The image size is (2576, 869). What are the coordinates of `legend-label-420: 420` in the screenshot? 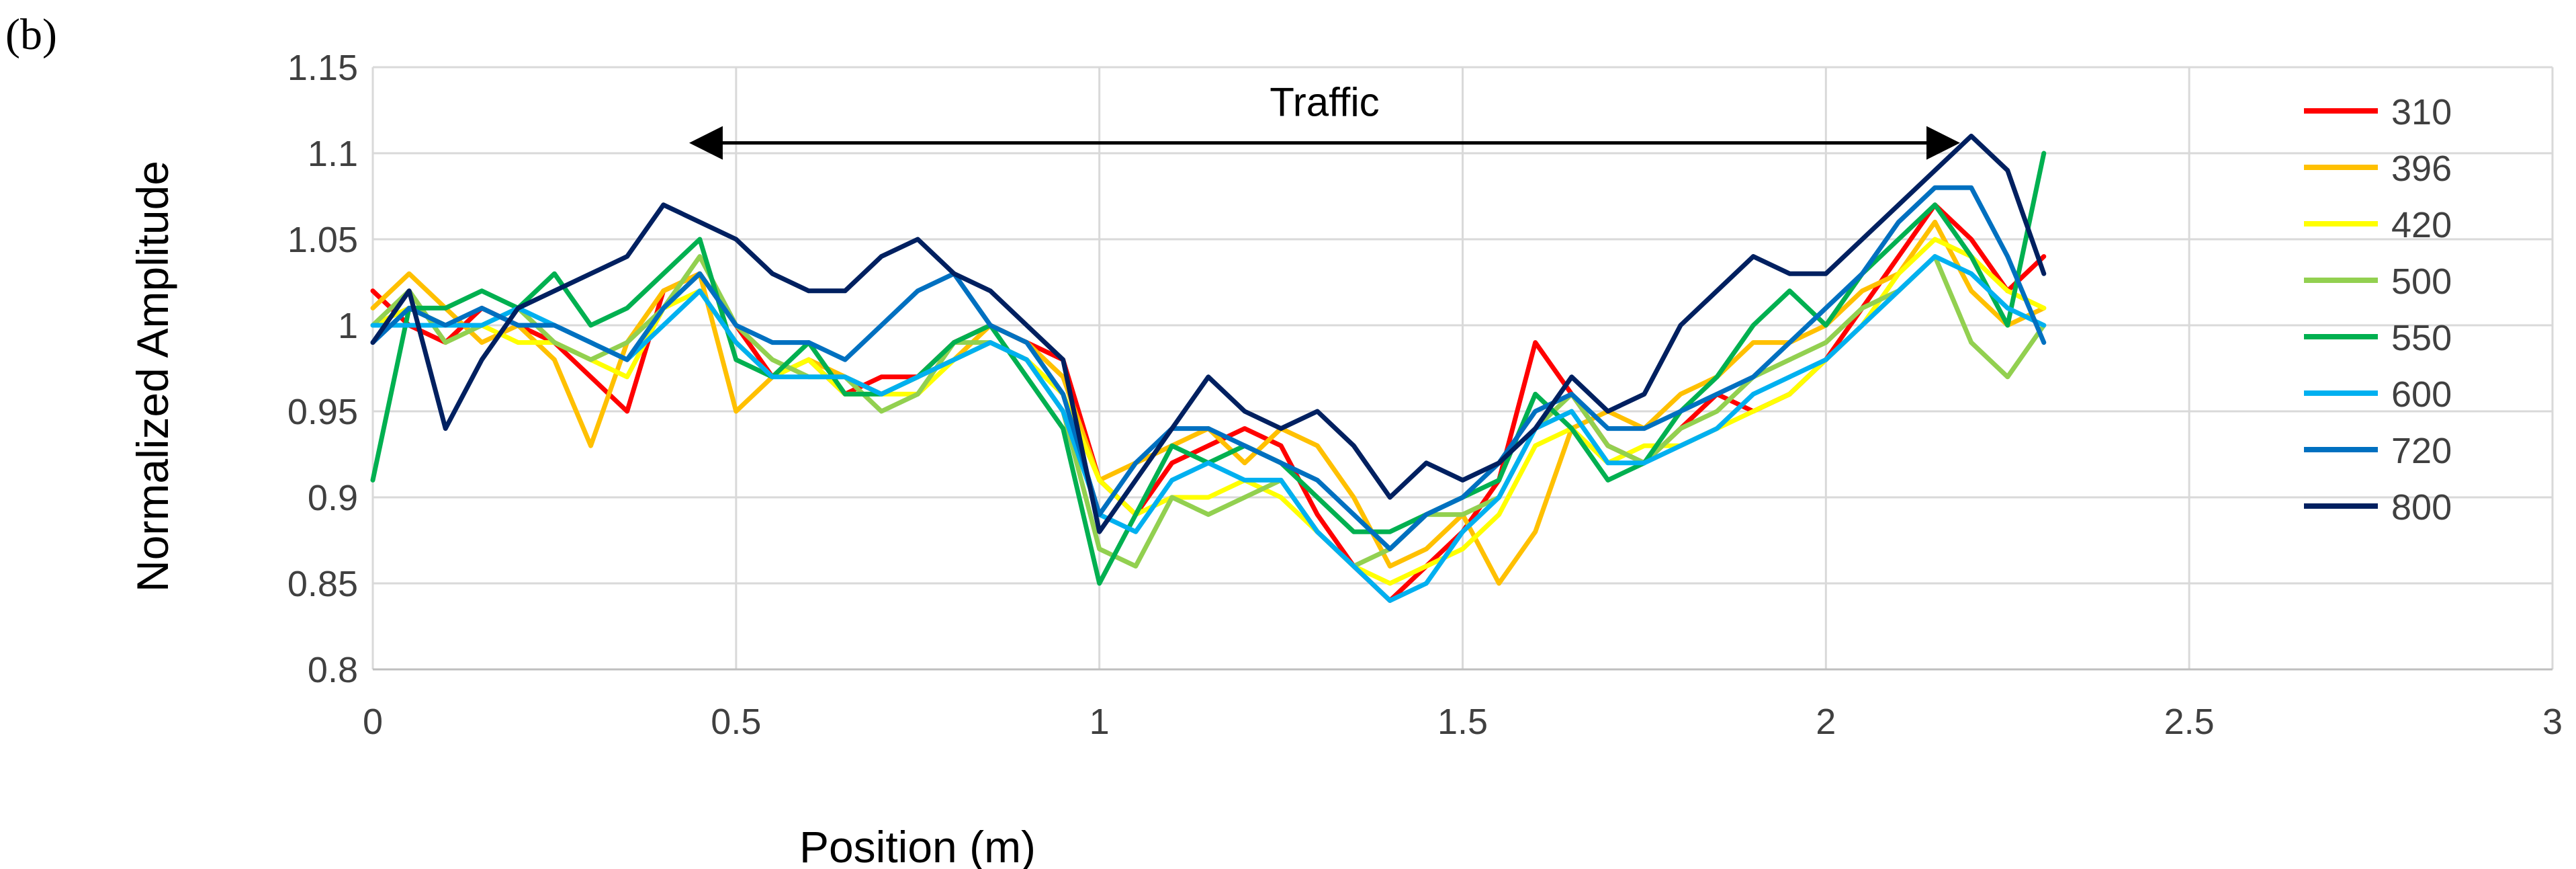 It's located at (2422, 225).